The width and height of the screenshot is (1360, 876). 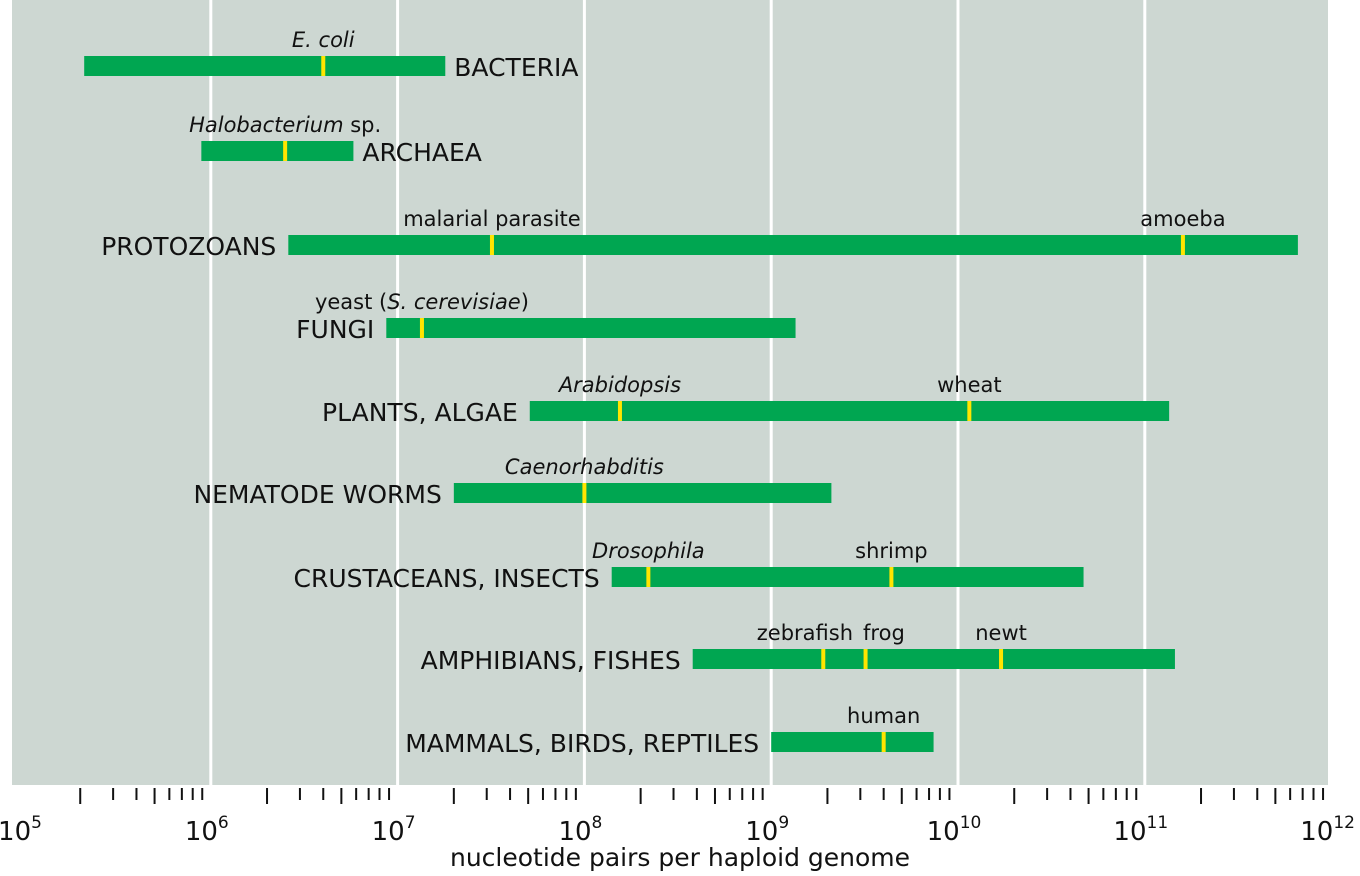 I want to click on species-label: newt, so click(x=1001, y=633).